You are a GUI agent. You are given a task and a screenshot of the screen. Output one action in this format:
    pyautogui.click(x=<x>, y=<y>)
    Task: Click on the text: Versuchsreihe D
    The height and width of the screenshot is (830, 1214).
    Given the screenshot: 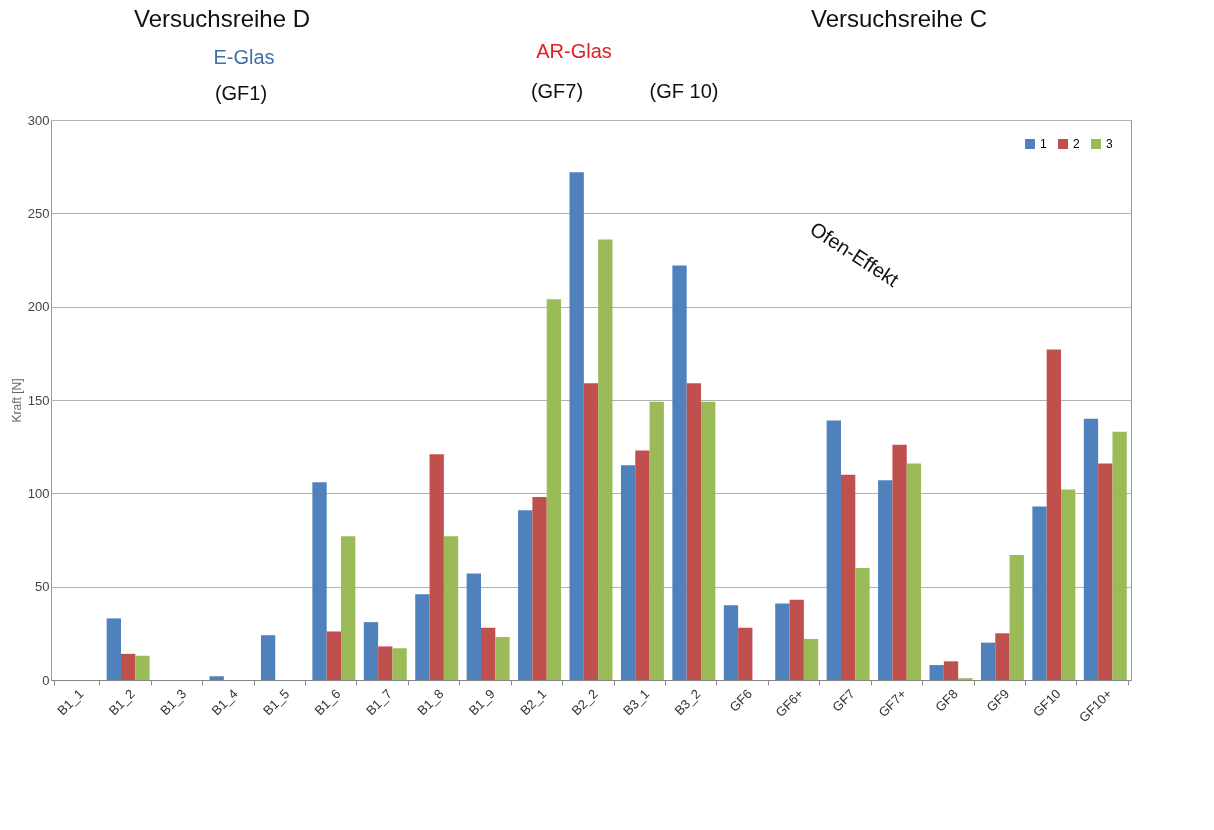 What is the action you would take?
    pyautogui.click(x=222, y=18)
    